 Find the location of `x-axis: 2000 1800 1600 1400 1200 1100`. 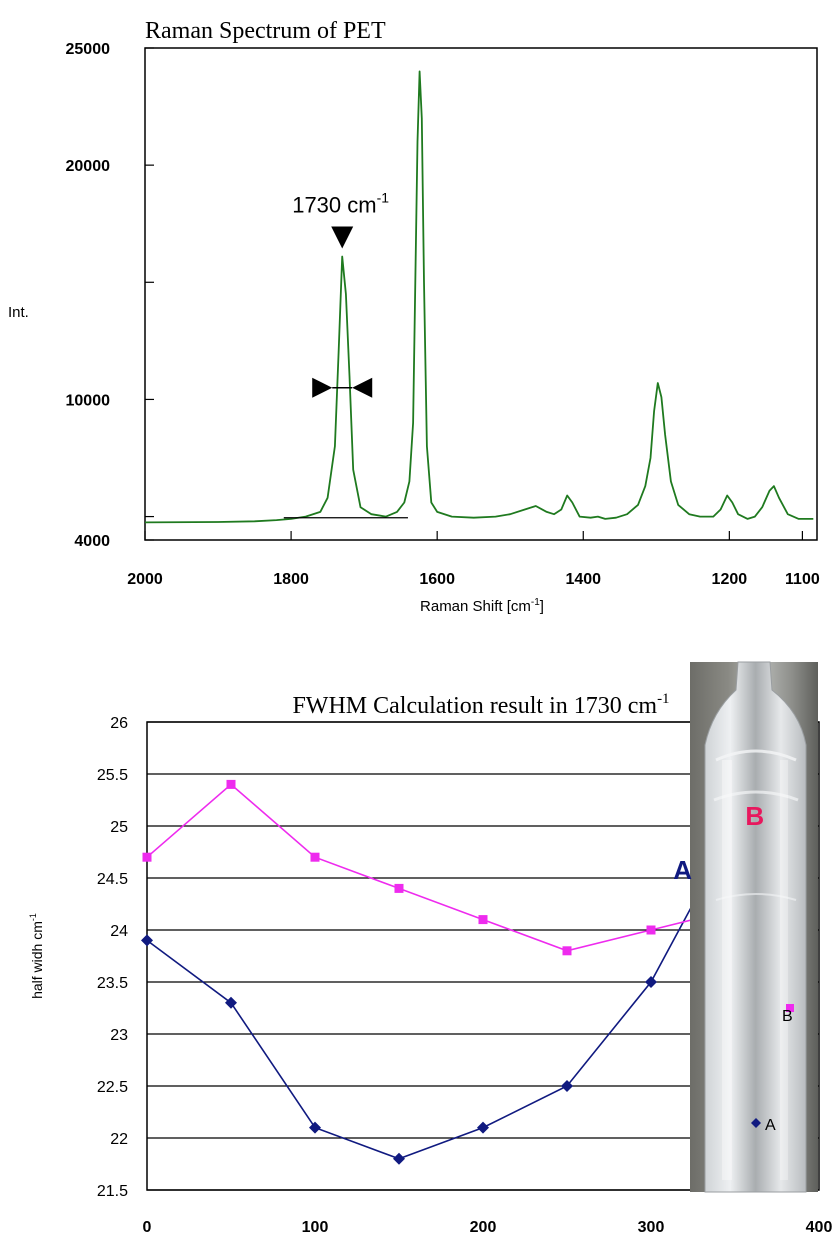

x-axis: 2000 1800 1600 1400 1200 1100 is located at coordinates (473, 559).